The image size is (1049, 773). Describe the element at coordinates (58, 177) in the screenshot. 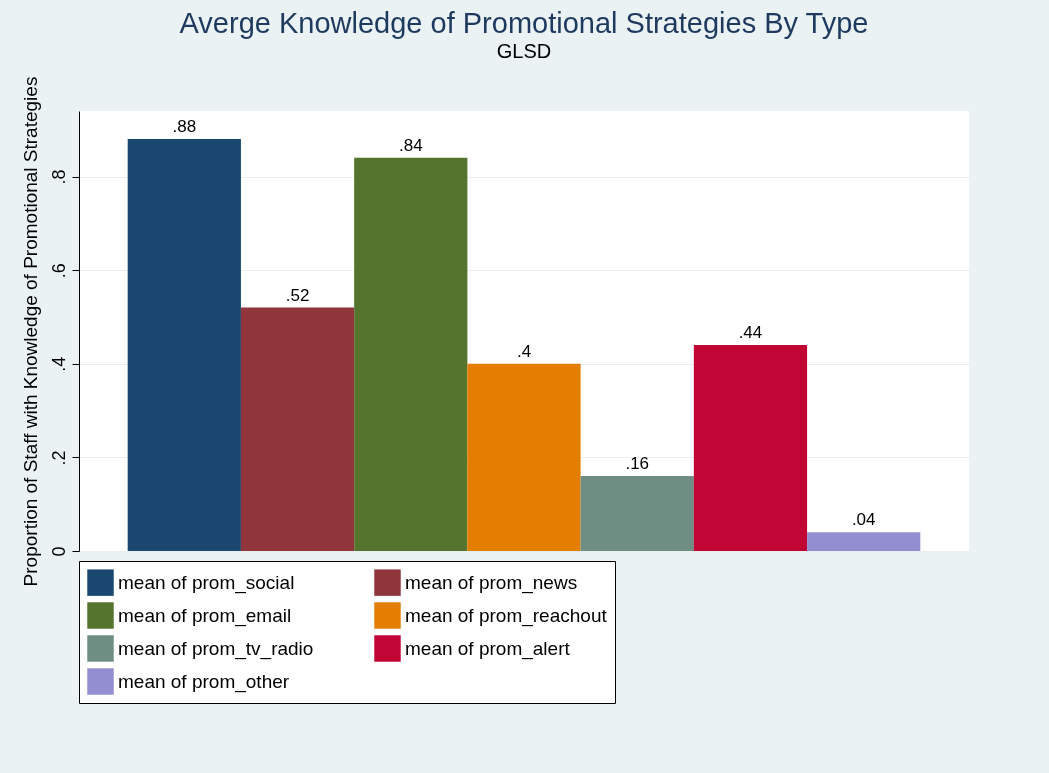

I see `y-tick-label: .8` at that location.